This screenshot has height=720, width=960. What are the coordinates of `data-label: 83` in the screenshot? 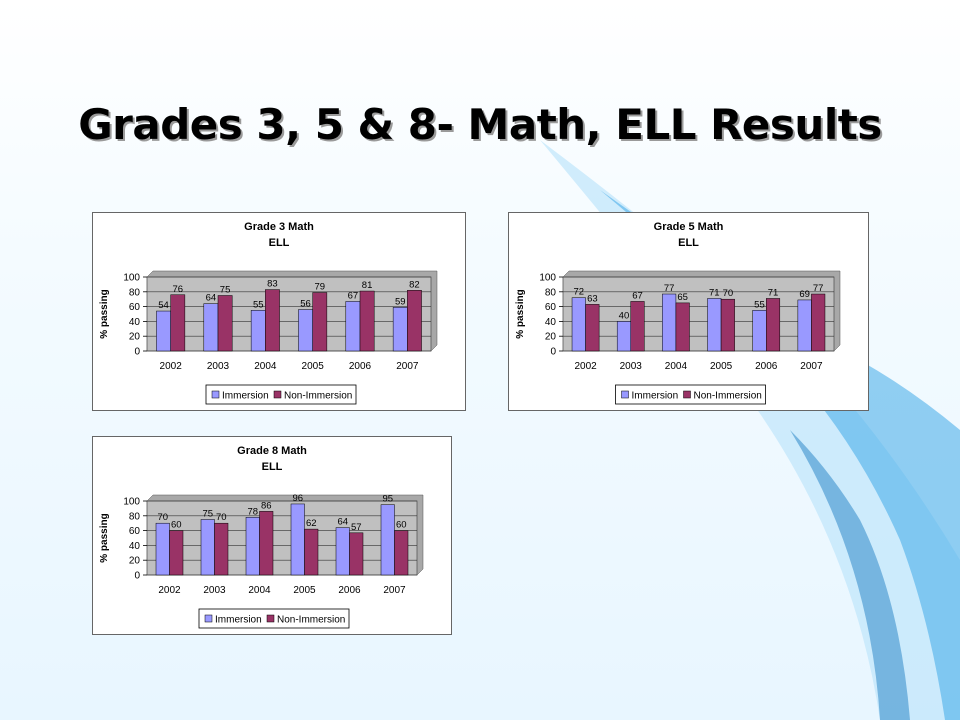 It's located at (272, 284).